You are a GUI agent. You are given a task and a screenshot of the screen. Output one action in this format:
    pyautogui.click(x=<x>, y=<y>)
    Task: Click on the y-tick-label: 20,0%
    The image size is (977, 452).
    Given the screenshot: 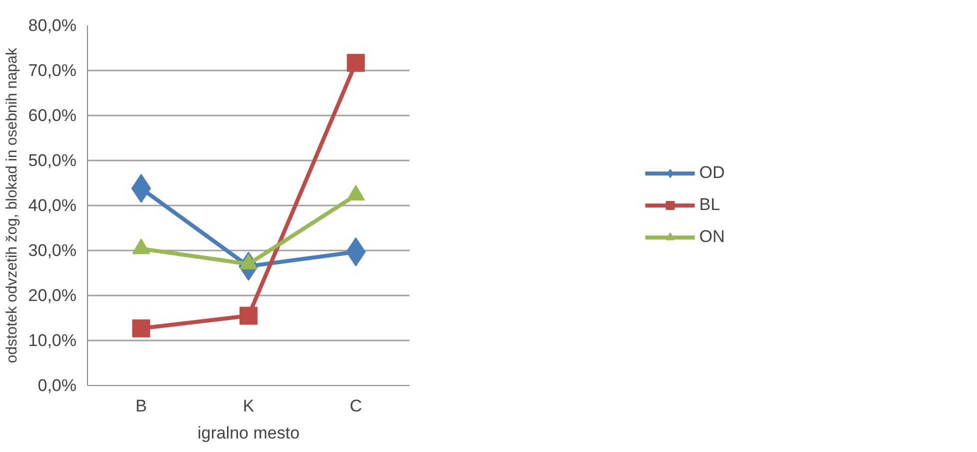 What is the action you would take?
    pyautogui.click(x=52, y=295)
    